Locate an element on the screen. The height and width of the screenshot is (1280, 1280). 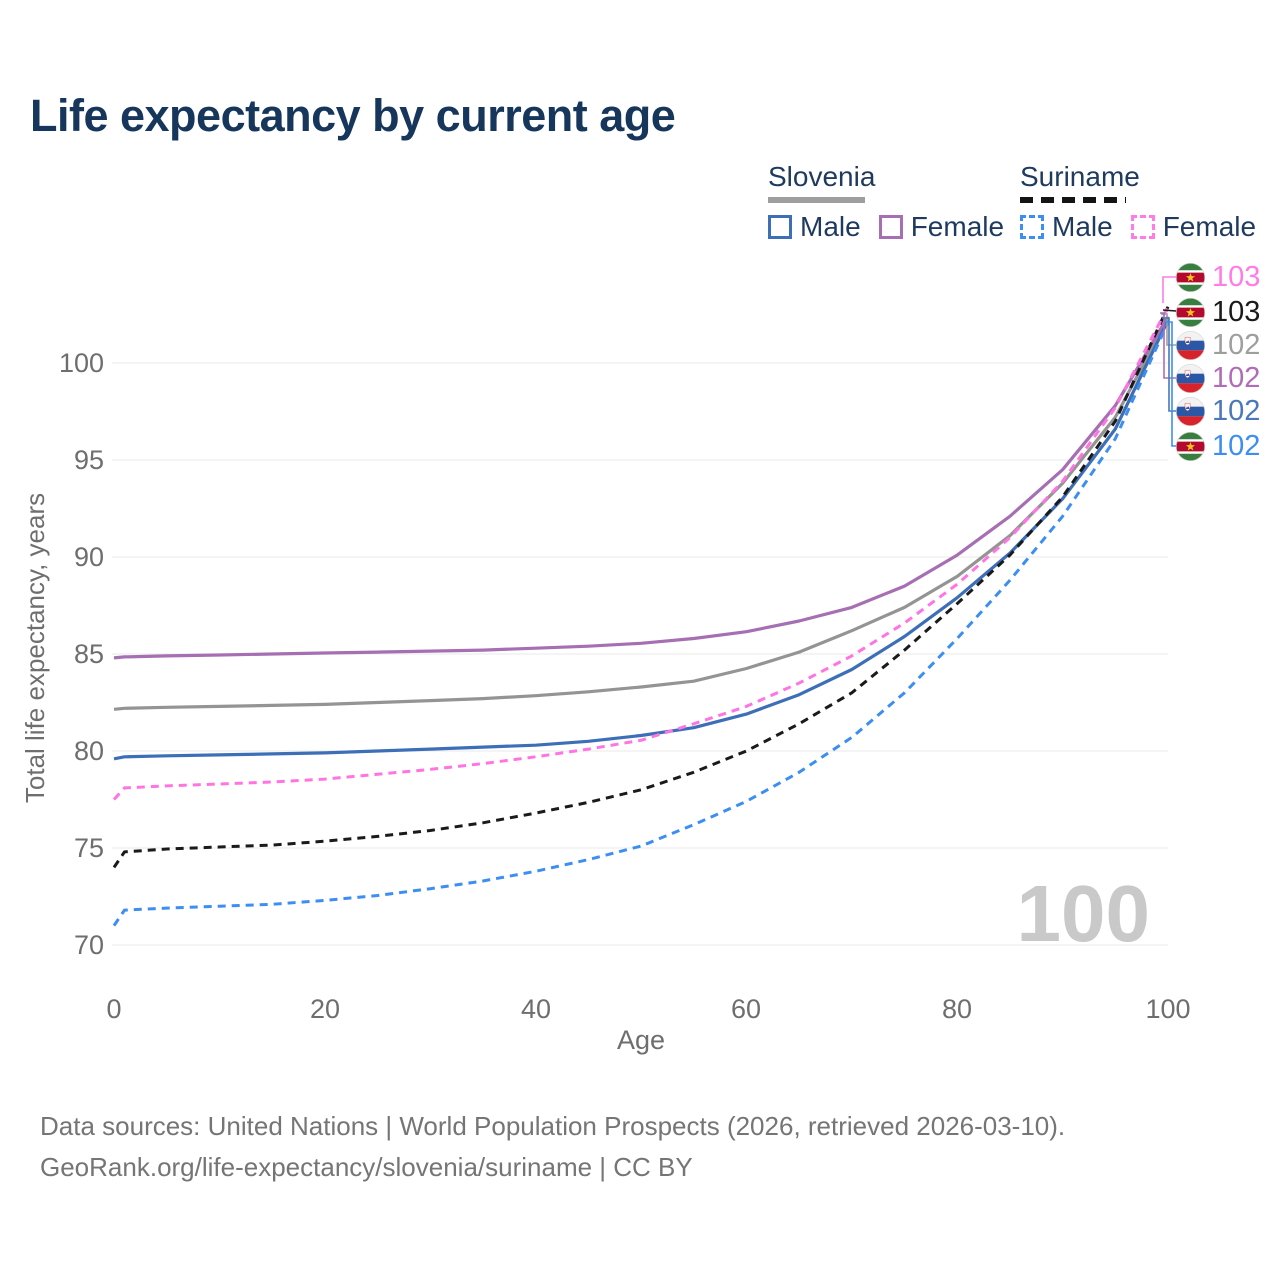
page-title: Life expectancy by current age is located at coordinates (353, 115).